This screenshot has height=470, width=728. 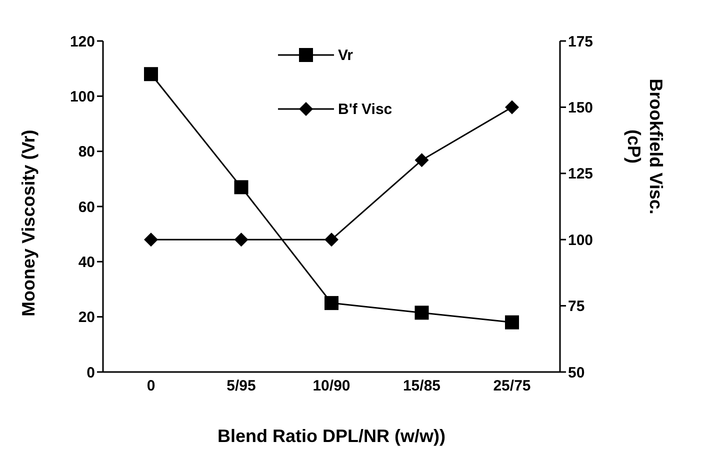 What do you see at coordinates (581, 240) in the screenshot?
I see `y2-tick-label: 100` at bounding box center [581, 240].